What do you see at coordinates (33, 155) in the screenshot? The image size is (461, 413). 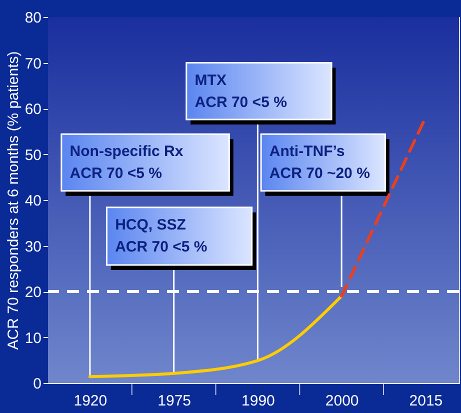 I see `y-tick-label: 50` at bounding box center [33, 155].